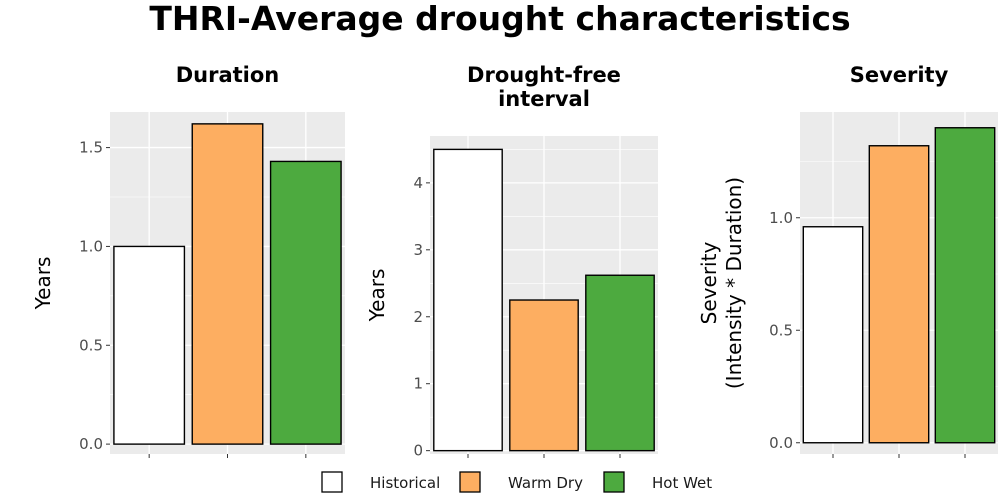 This screenshot has height=500, width=1000. What do you see at coordinates (544, 75) in the screenshot?
I see `panel-title: Drought-free` at bounding box center [544, 75].